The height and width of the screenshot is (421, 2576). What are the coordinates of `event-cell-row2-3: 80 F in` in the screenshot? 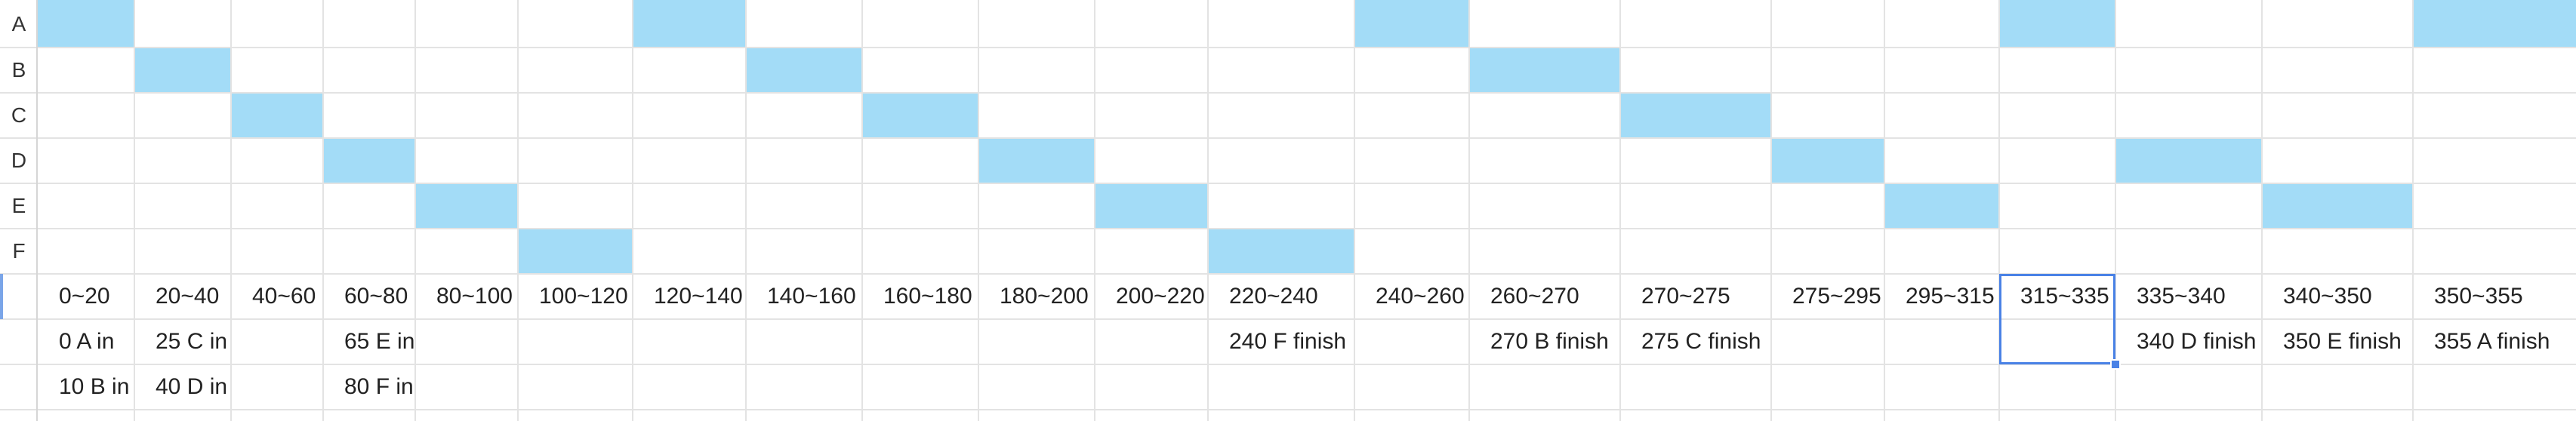 It's located at (379, 386).